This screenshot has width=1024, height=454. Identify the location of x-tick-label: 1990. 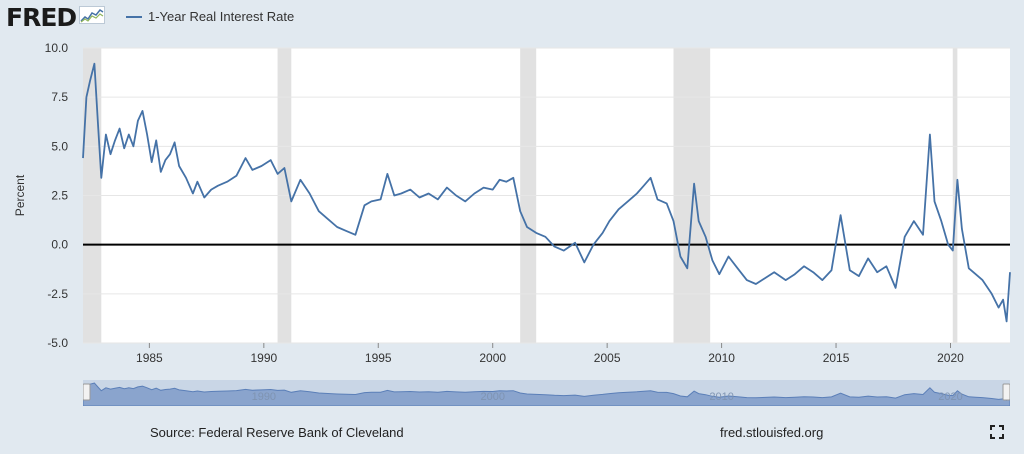
(263, 358).